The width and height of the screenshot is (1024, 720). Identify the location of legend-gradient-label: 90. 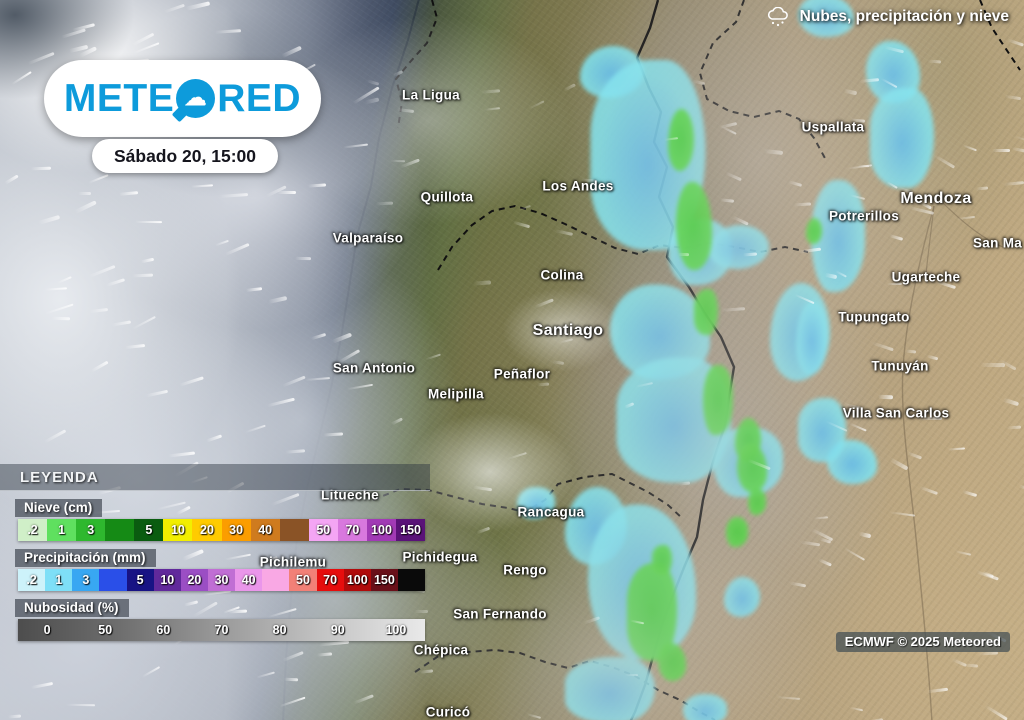
(337, 630).